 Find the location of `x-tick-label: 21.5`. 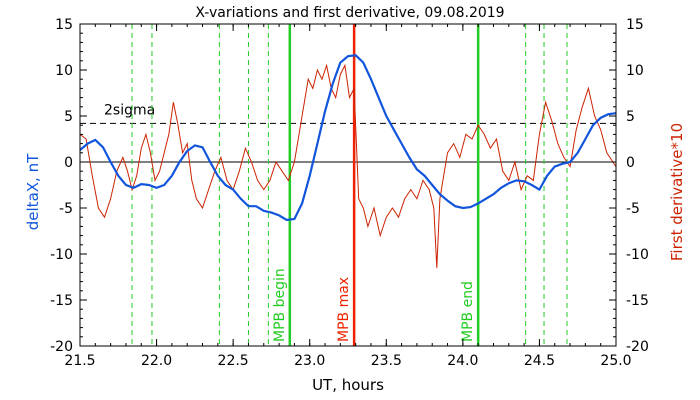

x-tick-label: 21.5 is located at coordinates (79, 361).